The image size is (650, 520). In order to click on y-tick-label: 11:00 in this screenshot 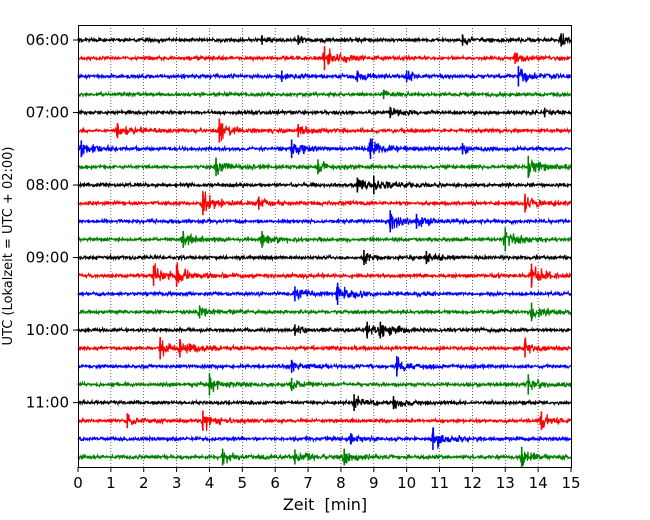, I will do `click(47, 403)`.